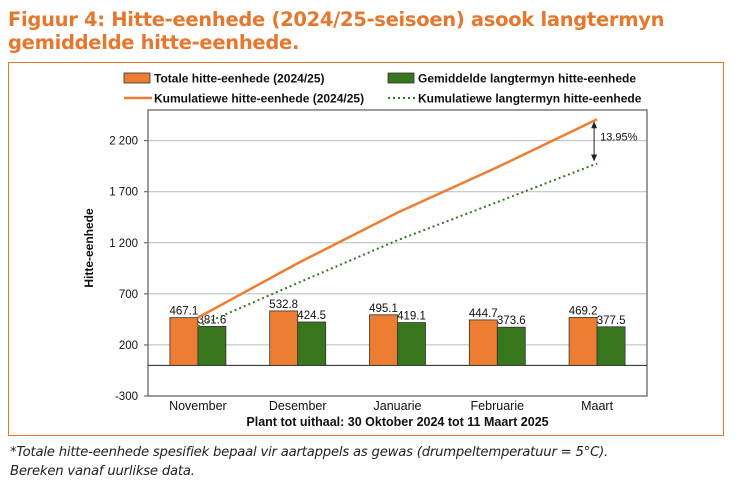 This screenshot has width=744, height=498. I want to click on difference-annotation: 13.95%, so click(619, 137).